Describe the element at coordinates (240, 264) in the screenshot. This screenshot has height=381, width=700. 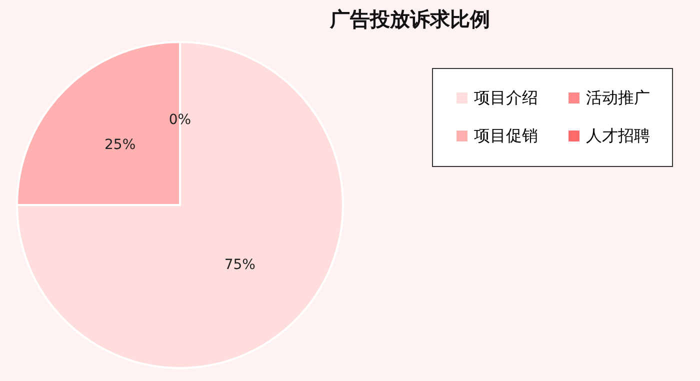
I see `data-label: 75%` at that location.